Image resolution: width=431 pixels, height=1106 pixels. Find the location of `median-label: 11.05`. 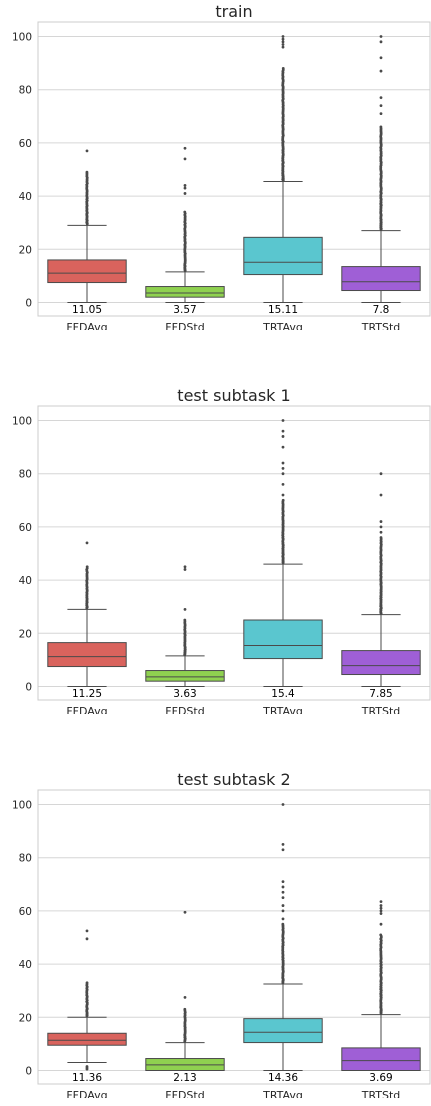

median-label: 11.05 is located at coordinates (87, 310).